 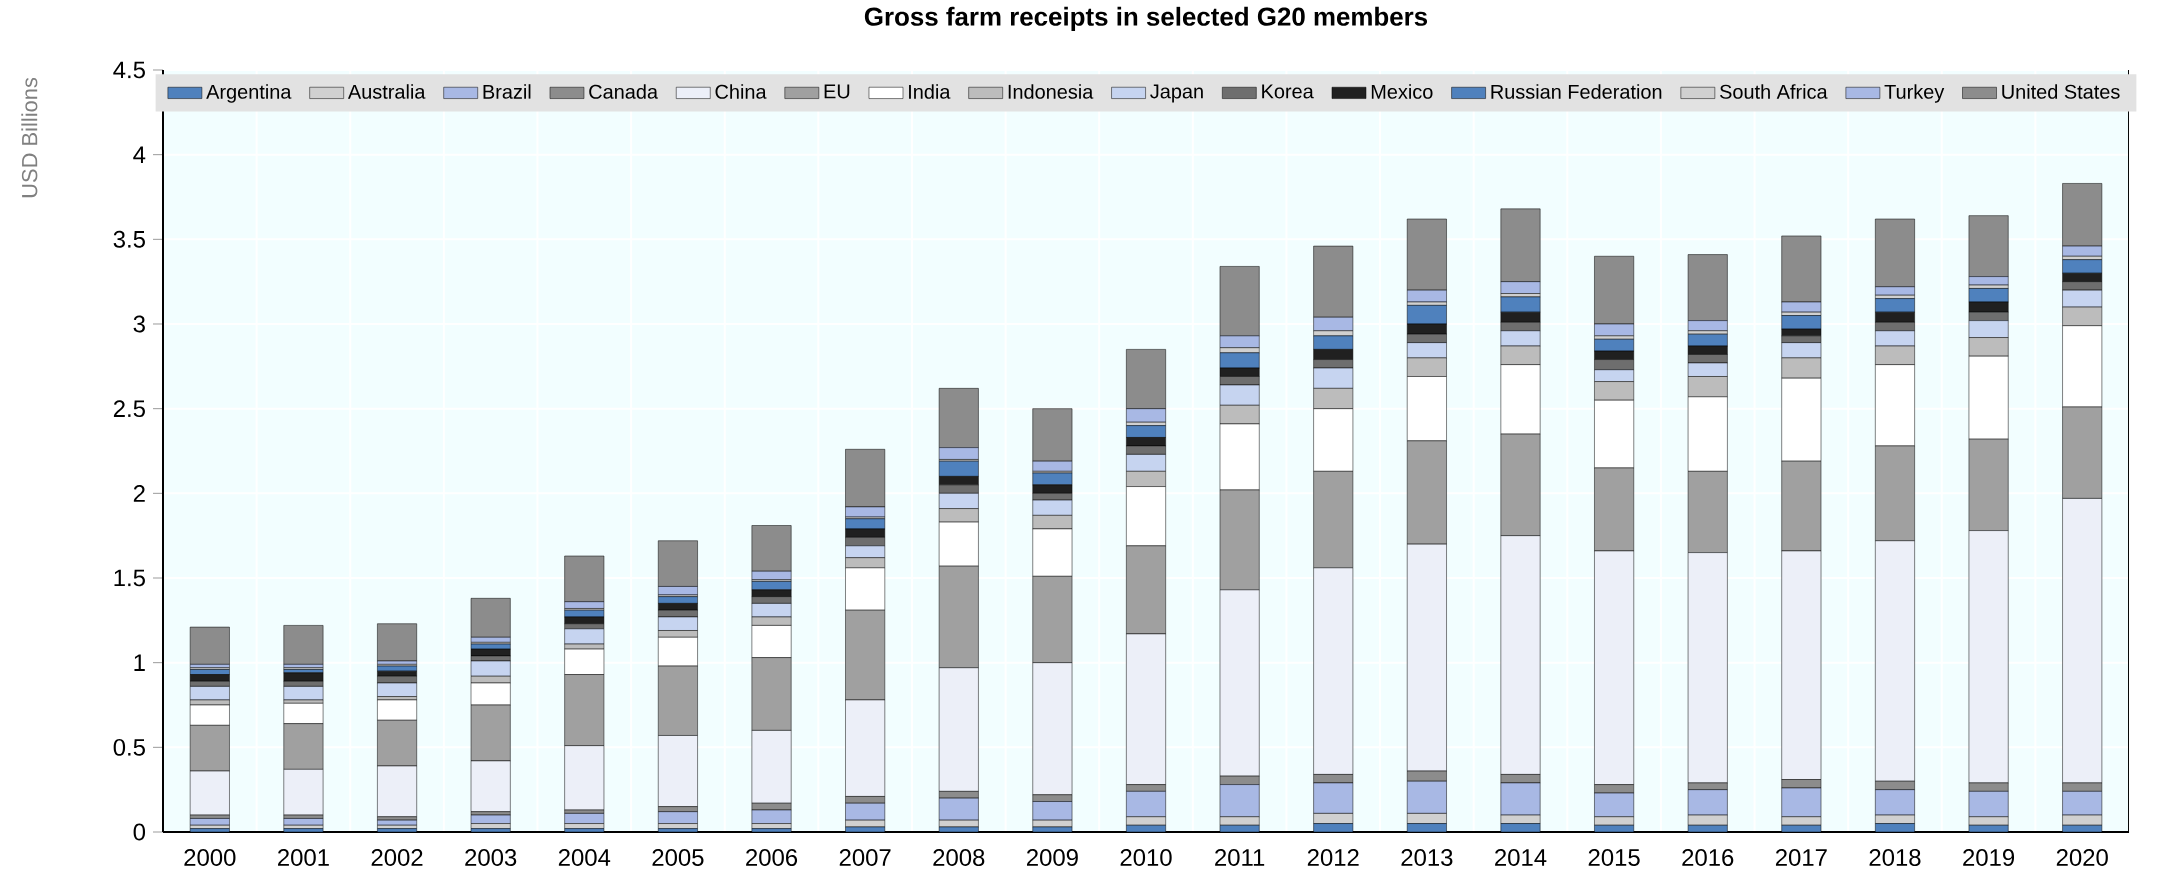 What do you see at coordinates (2082, 857) in the screenshot?
I see `x-tick-label: 2020` at bounding box center [2082, 857].